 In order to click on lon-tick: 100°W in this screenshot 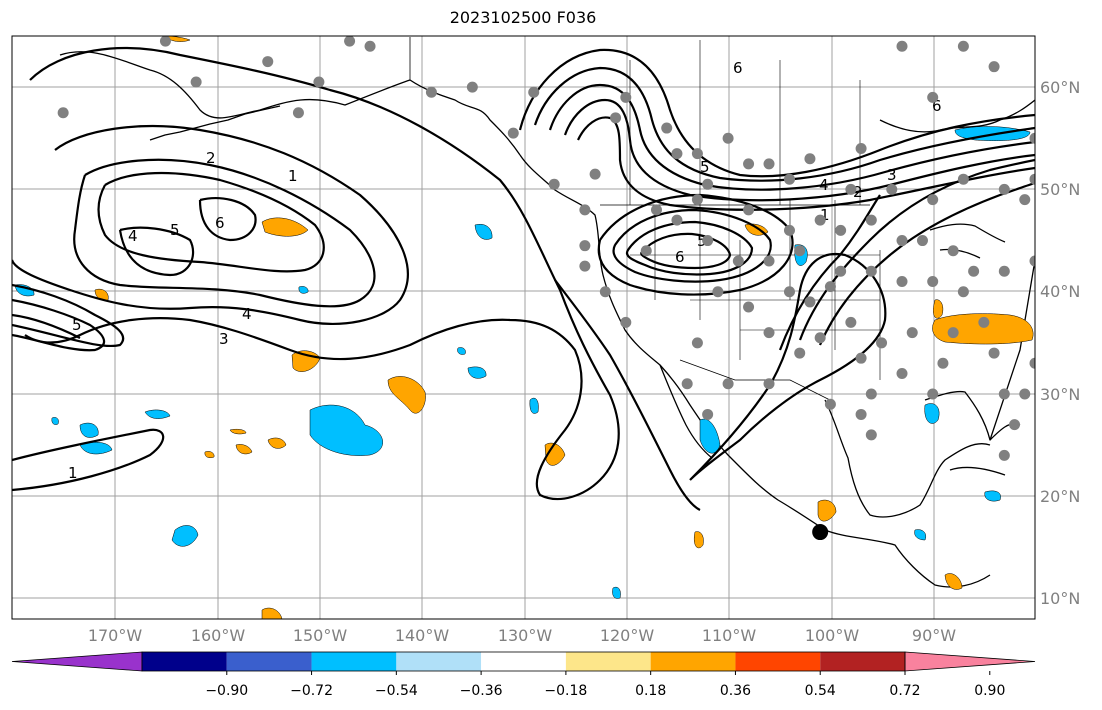, I will do `click(832, 635)`.